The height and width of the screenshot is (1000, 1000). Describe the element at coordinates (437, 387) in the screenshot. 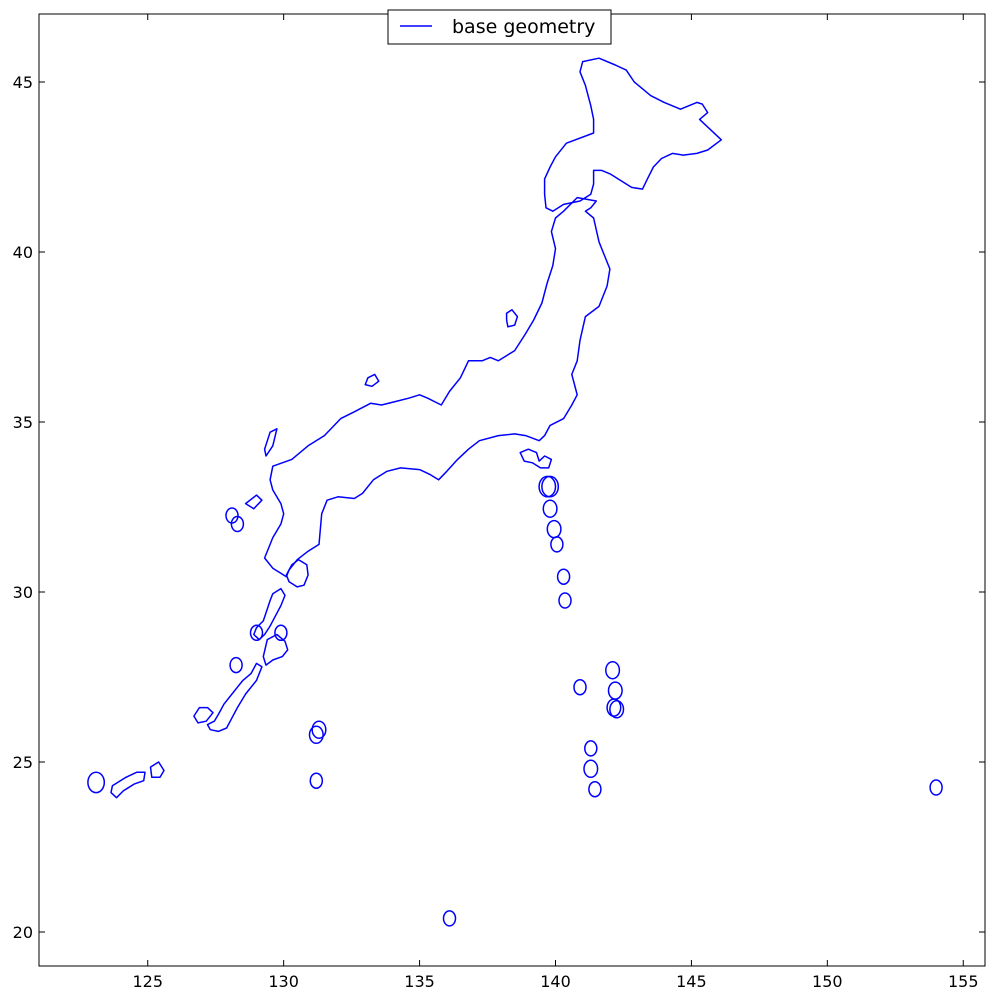

I see `geometry-honshu` at that location.